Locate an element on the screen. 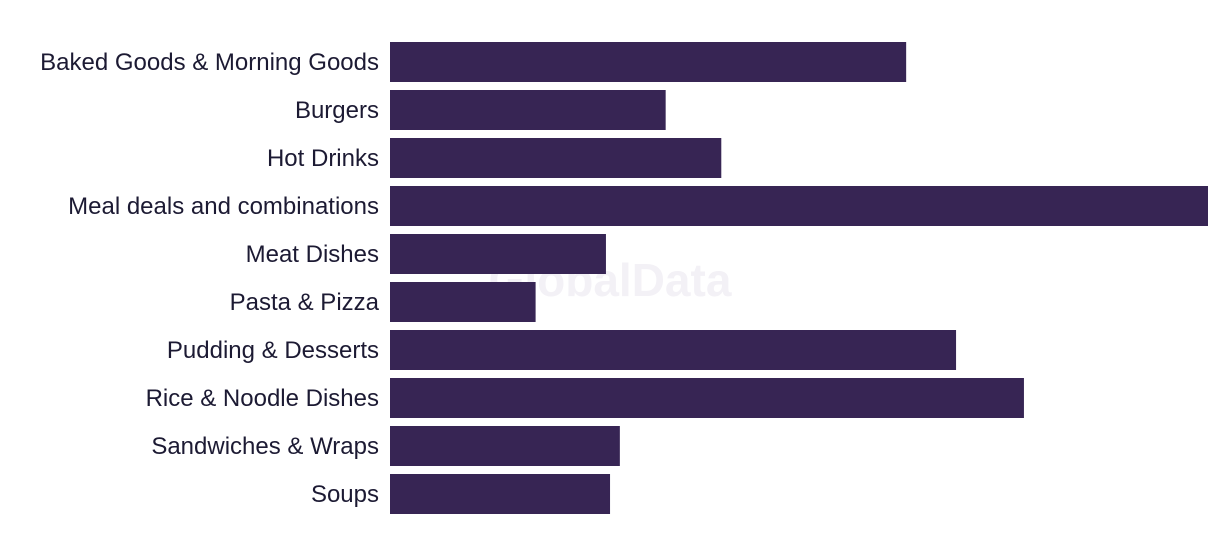 The width and height of the screenshot is (1220, 556). category-label-soups: Soups is located at coordinates (345, 494).